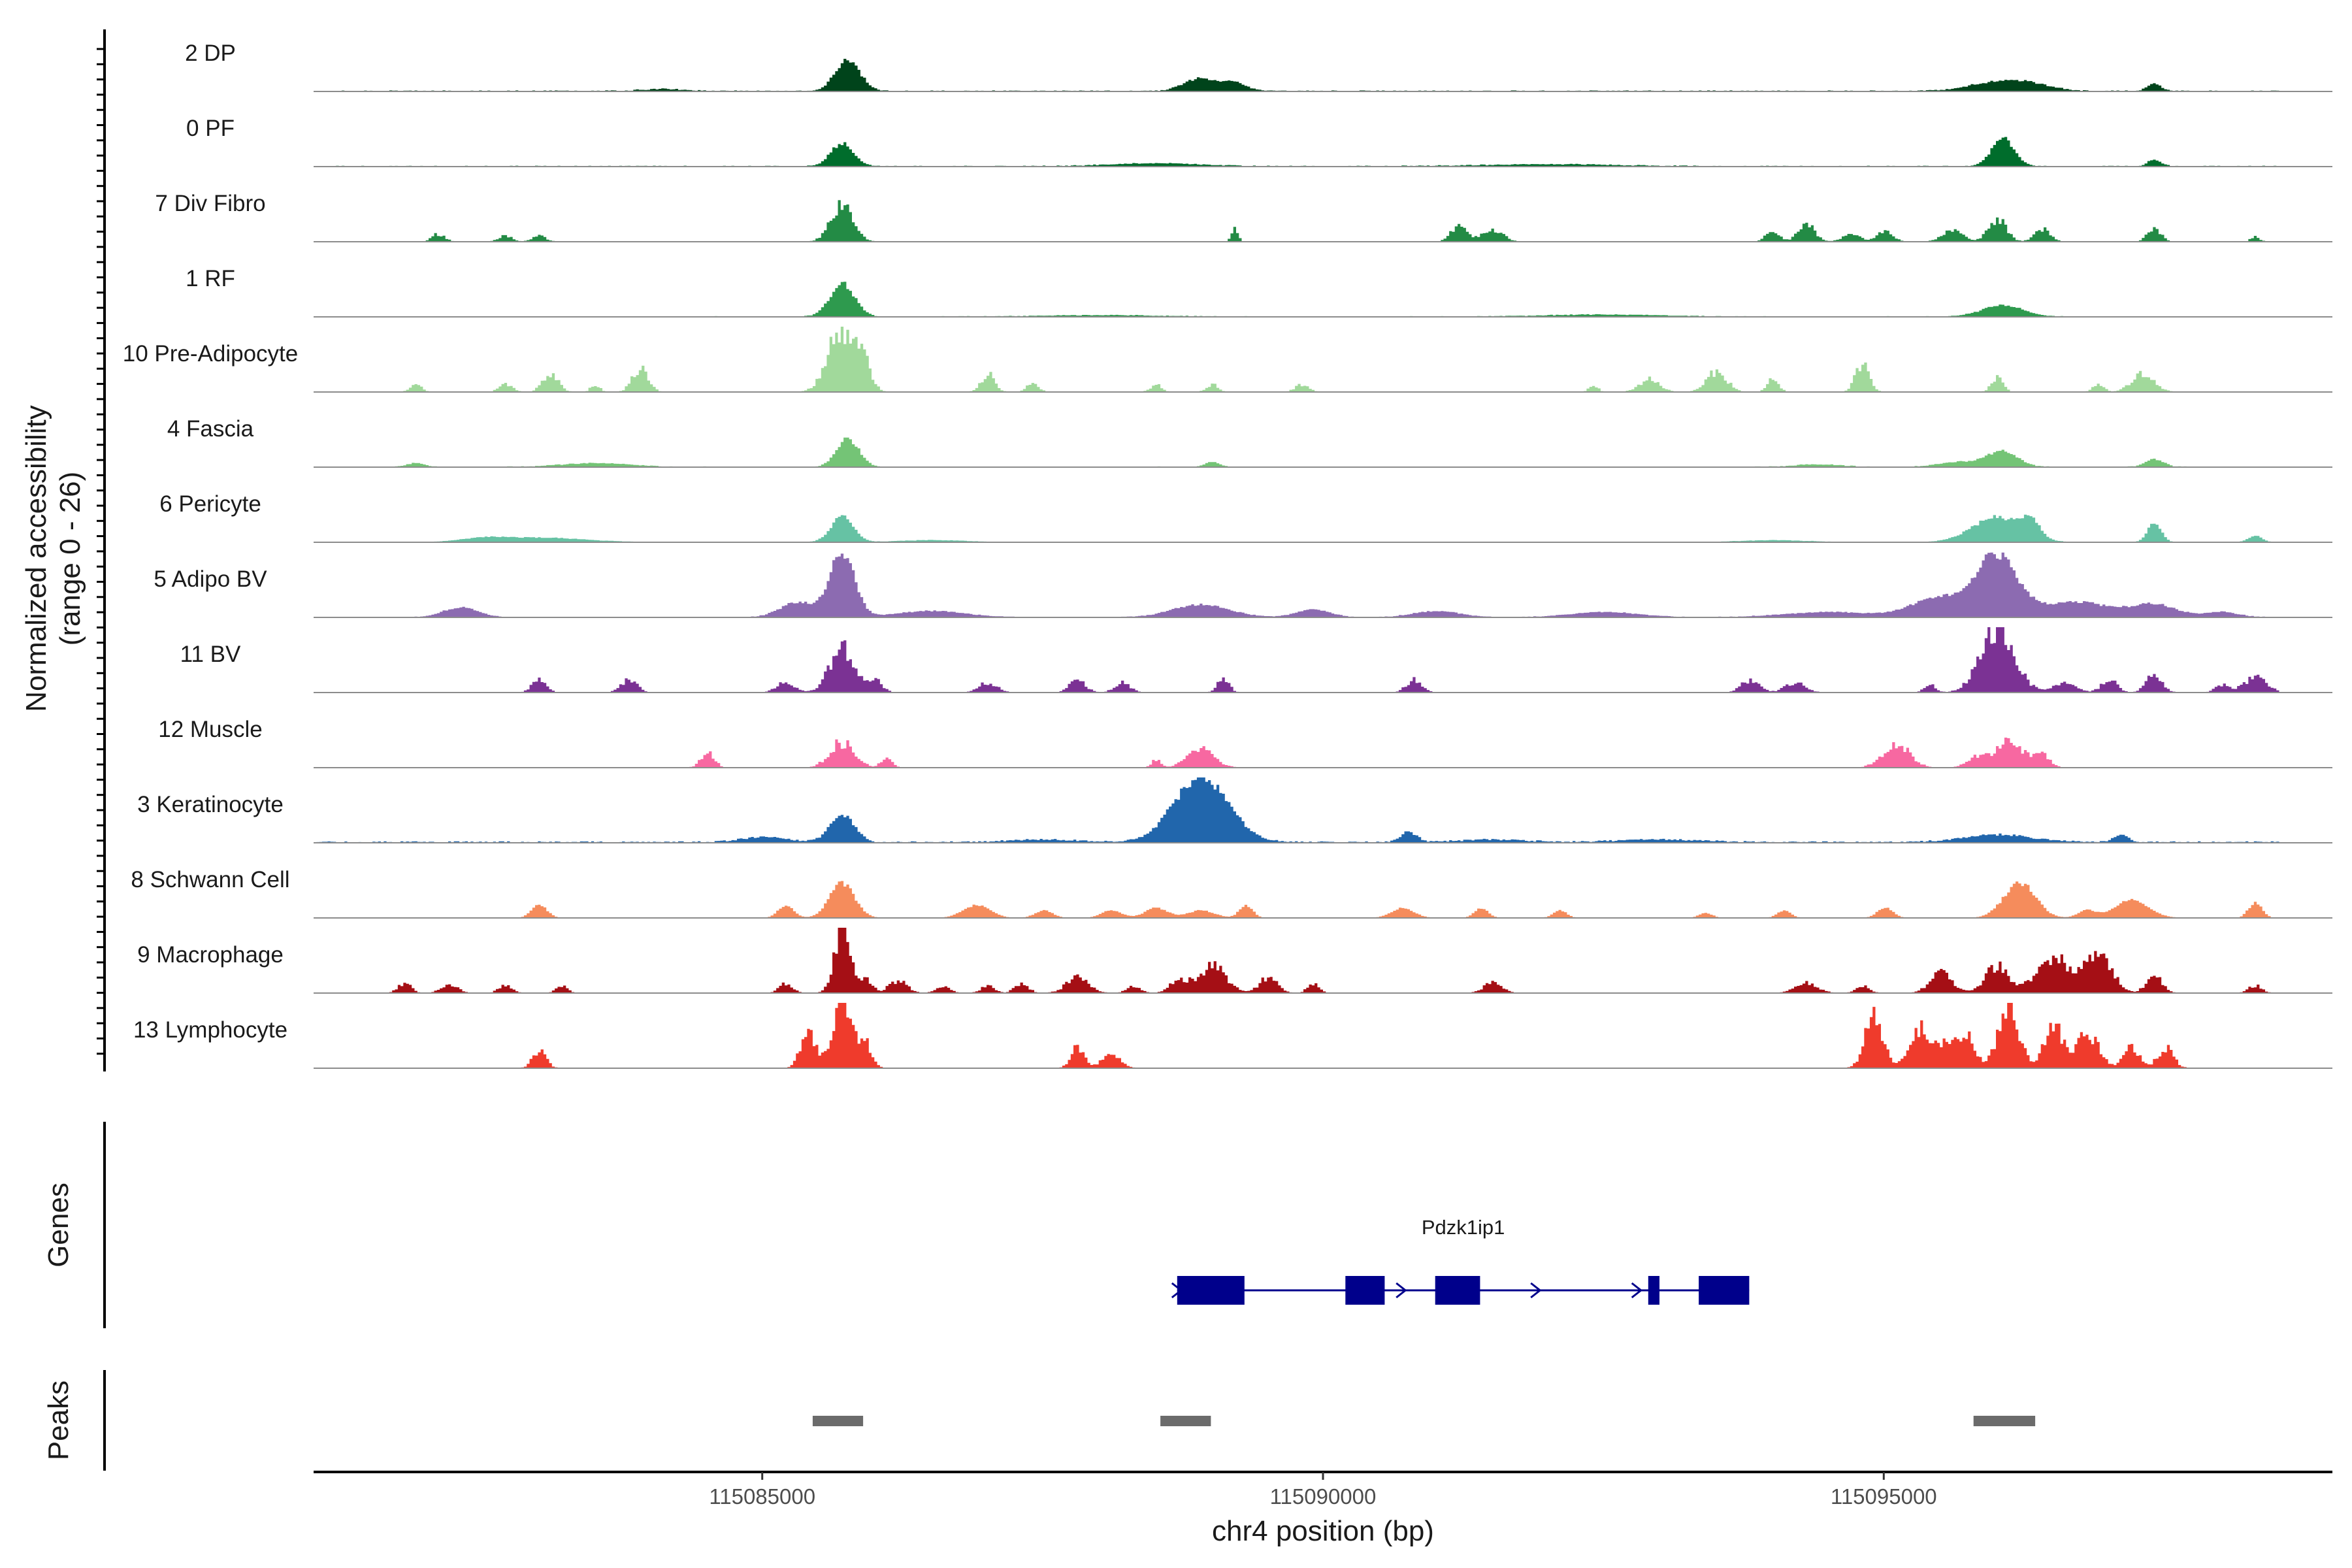 The width and height of the screenshot is (2352, 1568). I want to click on coverage-track: 1 RF, so click(1259, 292).